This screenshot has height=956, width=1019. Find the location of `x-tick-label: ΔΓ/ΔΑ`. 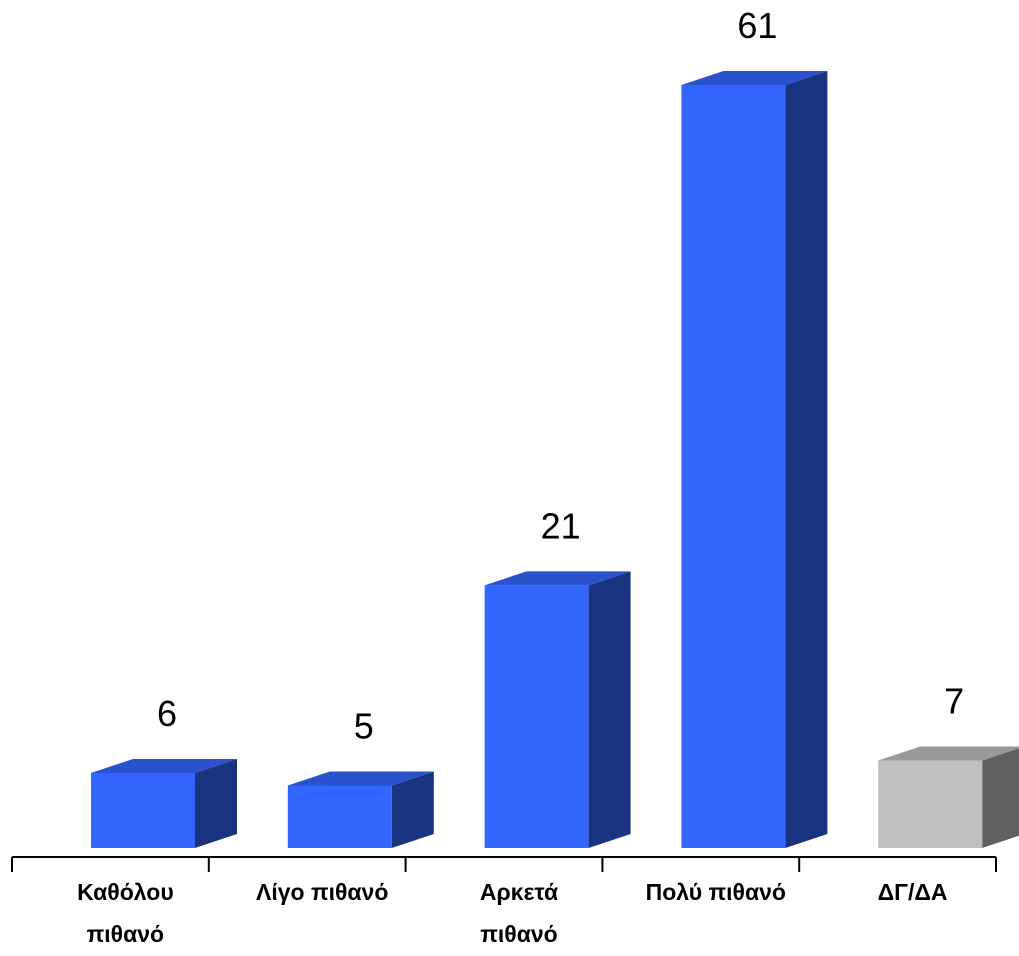

x-tick-label: ΔΓ/ΔΑ is located at coordinates (912, 892).